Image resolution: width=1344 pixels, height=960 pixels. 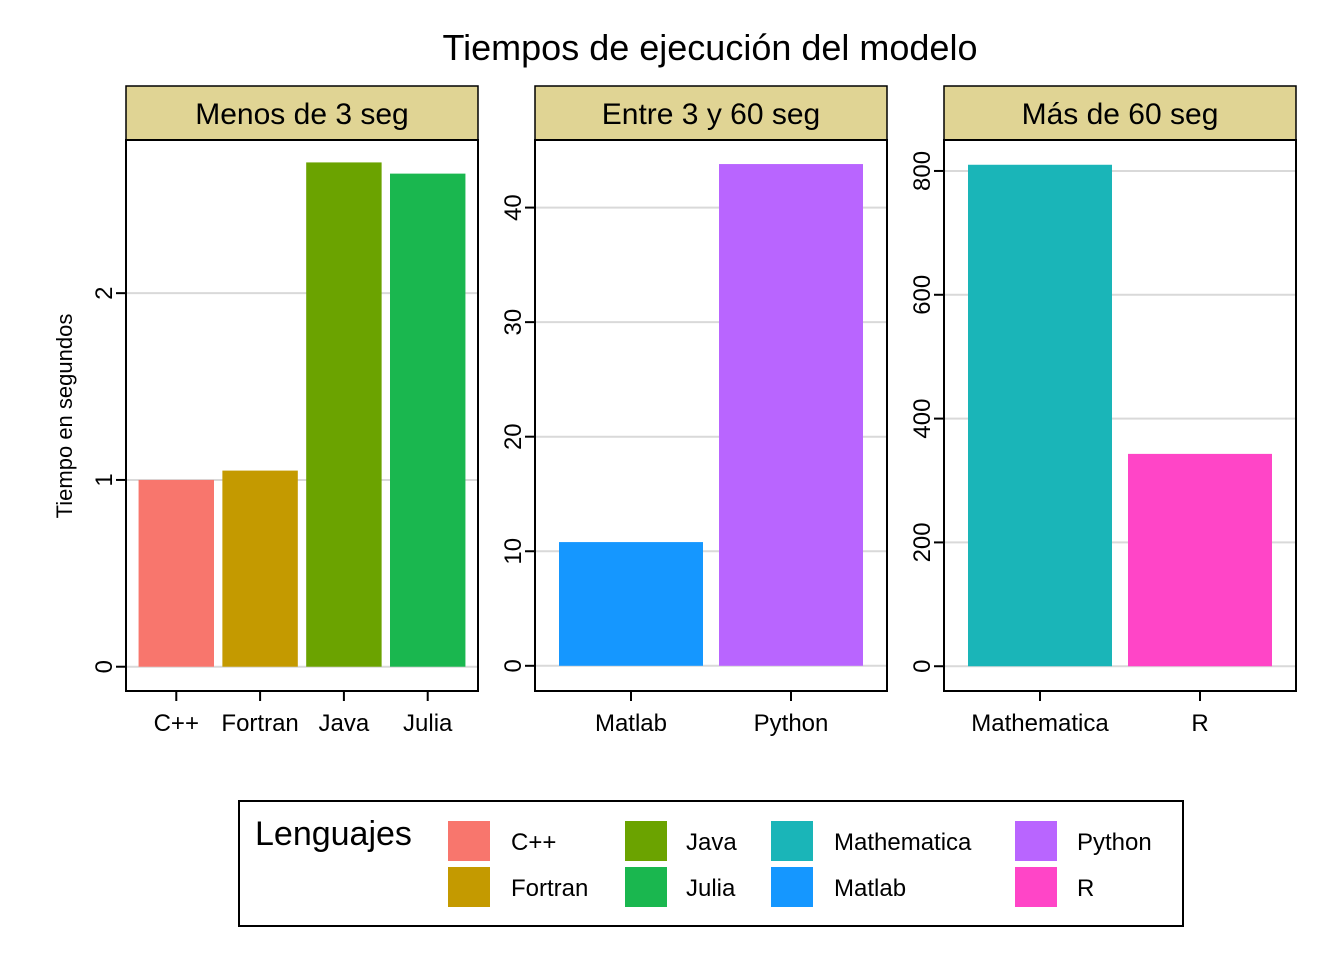 I want to click on facet-strip-label: Menos de 3 seg, so click(x=301, y=114).